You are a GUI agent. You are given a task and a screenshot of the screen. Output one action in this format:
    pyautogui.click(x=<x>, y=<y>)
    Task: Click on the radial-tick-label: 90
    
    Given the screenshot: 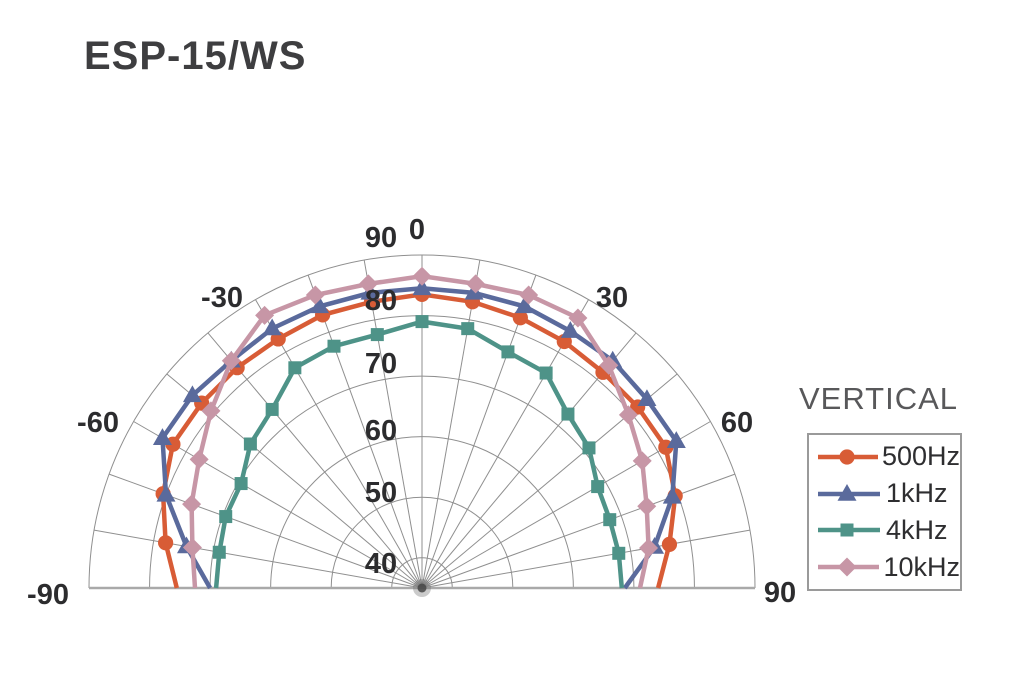 What is the action you would take?
    pyautogui.click(x=381, y=238)
    